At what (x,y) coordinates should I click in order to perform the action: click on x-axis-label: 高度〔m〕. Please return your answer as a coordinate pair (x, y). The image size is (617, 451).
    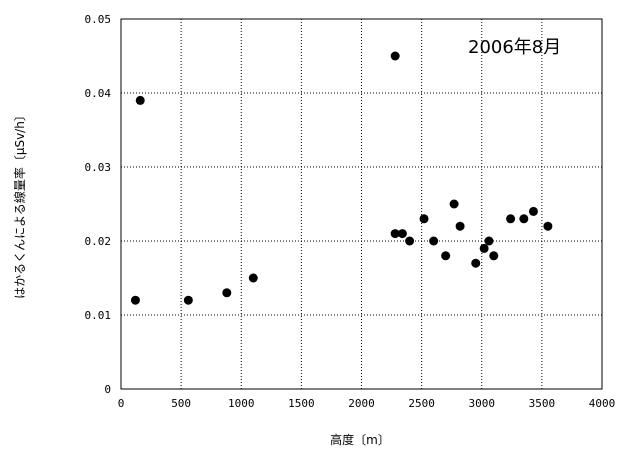
    Looking at the image, I should click on (360, 439).